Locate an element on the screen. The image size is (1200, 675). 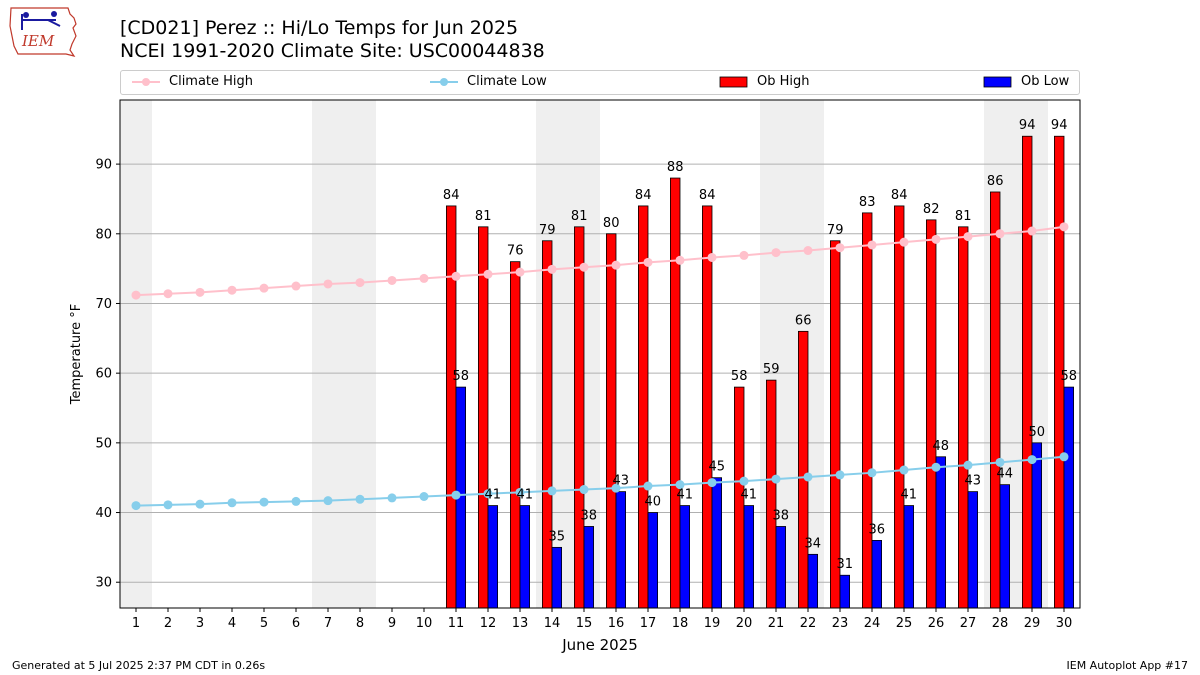
iem-logo: IEM is located at coordinates (43, 32).